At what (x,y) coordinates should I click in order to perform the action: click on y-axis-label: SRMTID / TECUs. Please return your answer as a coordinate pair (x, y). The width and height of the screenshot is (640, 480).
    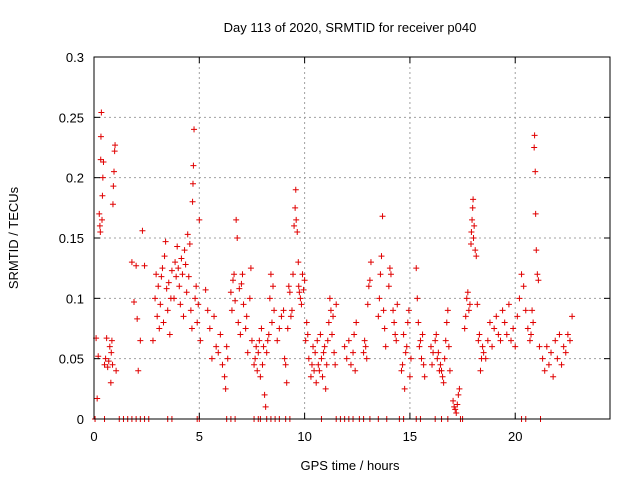
    Looking at the image, I should click on (13, 237).